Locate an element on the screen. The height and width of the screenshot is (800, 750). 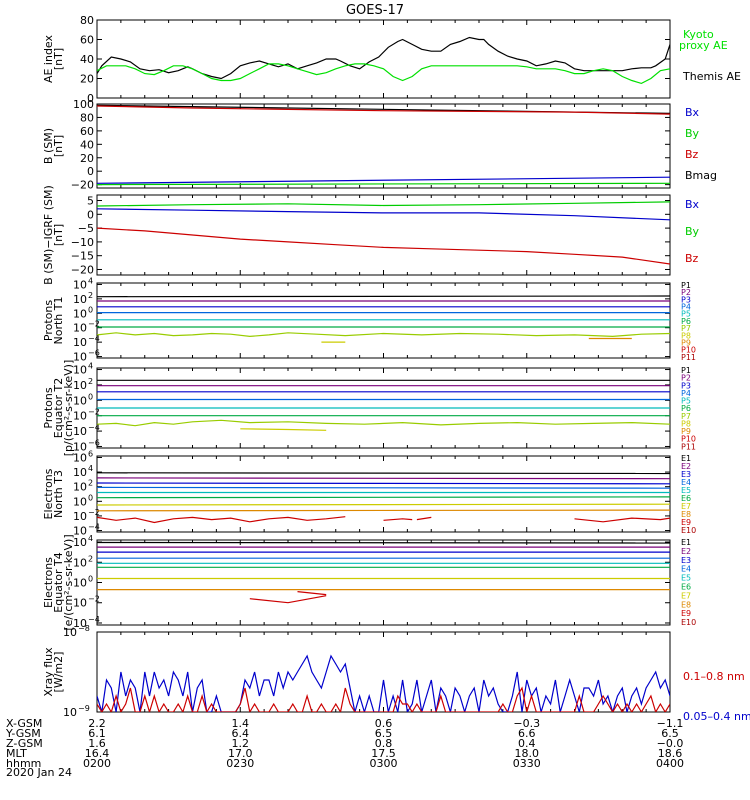
x-axis-value: 6.1 is located at coordinates (97, 733).